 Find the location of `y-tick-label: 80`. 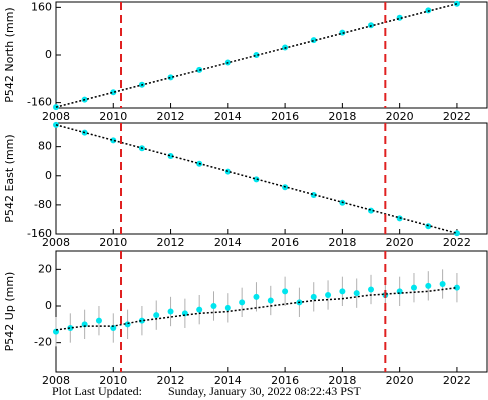

y-tick-label: 80 is located at coordinates (45, 146).